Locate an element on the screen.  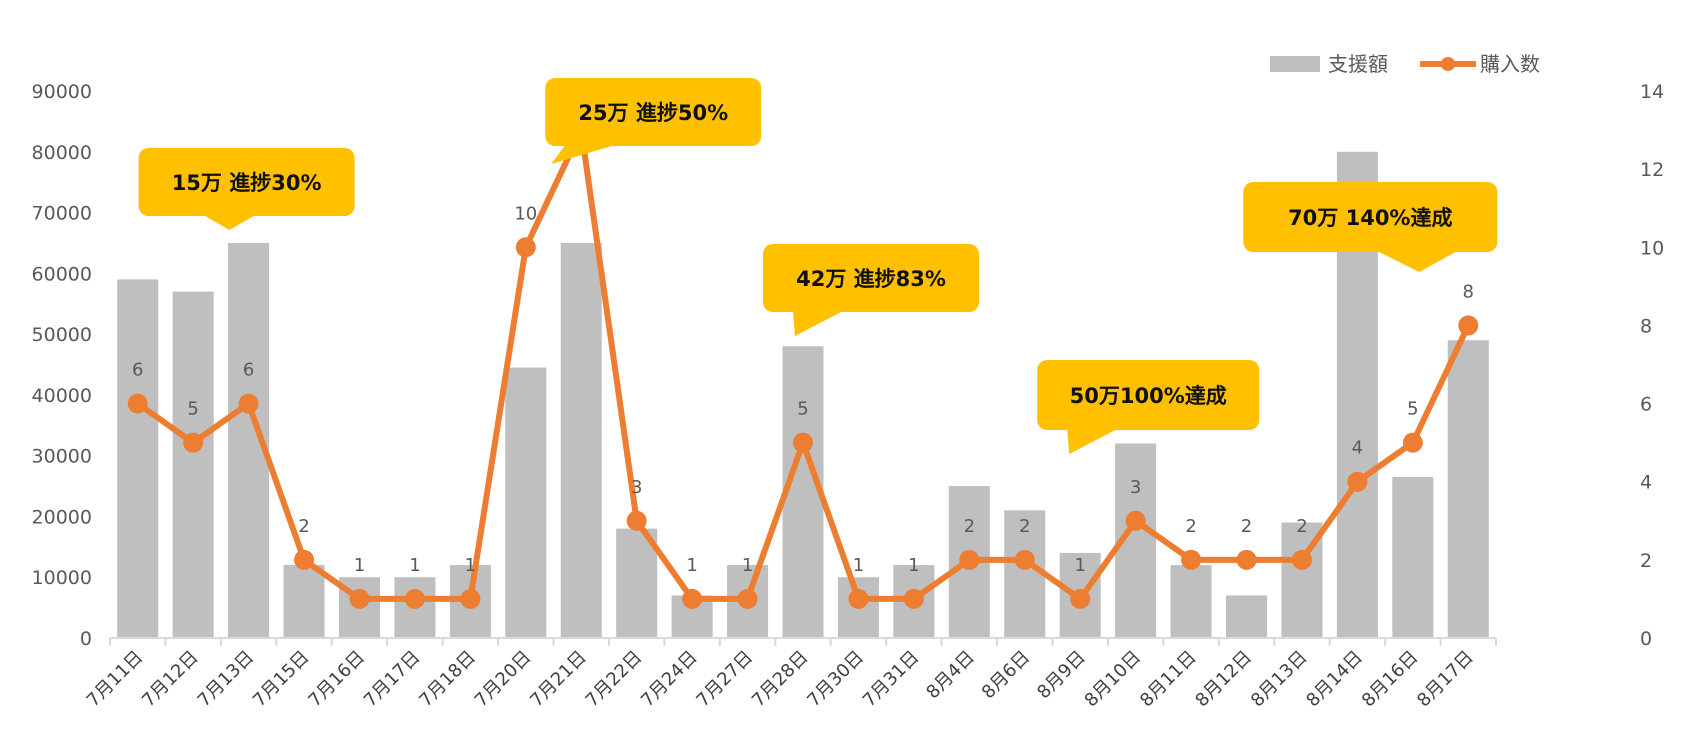
line-point-7月11日 is located at coordinates (137, 403).